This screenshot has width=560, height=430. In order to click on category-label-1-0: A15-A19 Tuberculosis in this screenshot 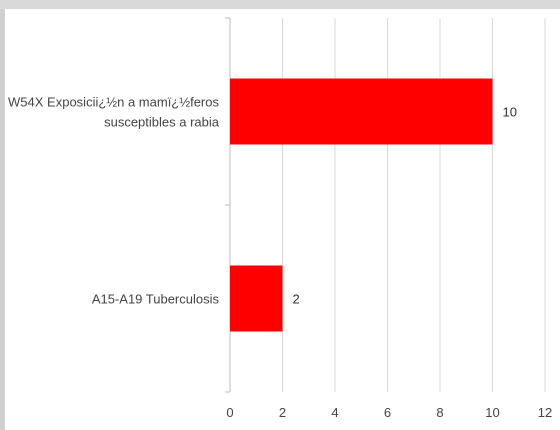, I will do `click(156, 299)`.